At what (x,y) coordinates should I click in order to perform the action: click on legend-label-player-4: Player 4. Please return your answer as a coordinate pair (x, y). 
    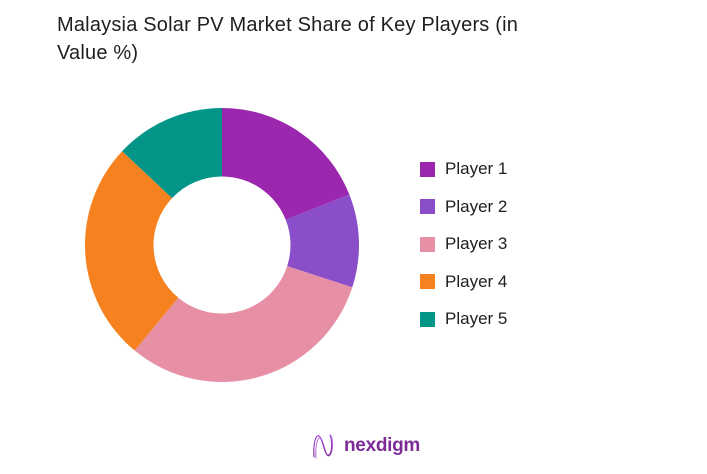
    Looking at the image, I should click on (476, 281).